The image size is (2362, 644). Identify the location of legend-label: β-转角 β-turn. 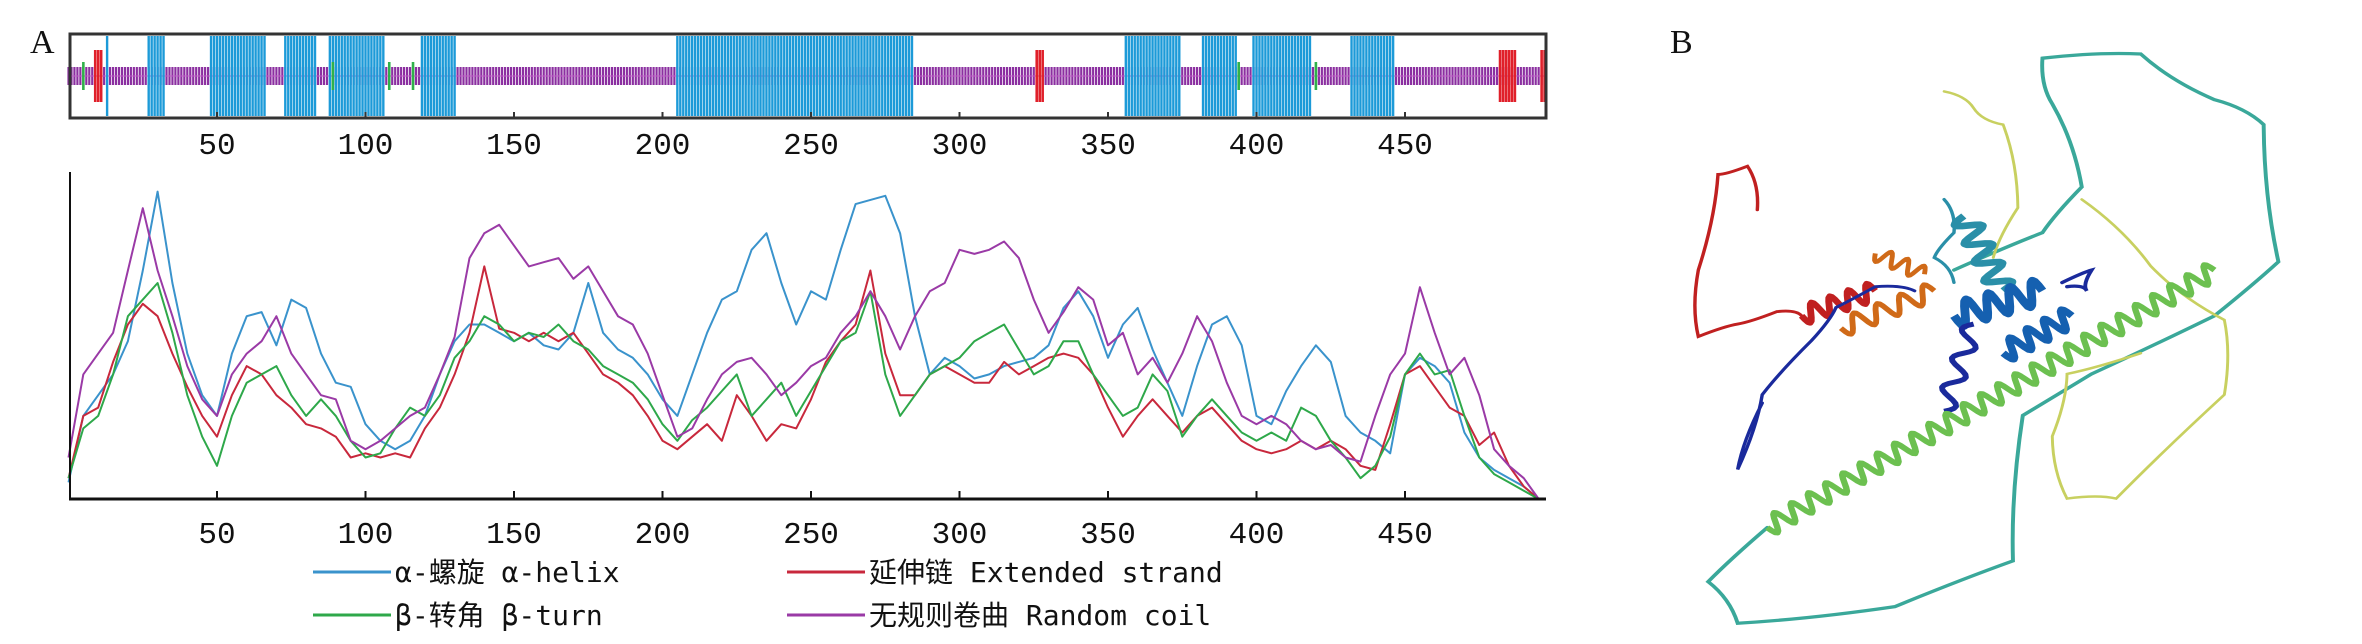
(499, 615).